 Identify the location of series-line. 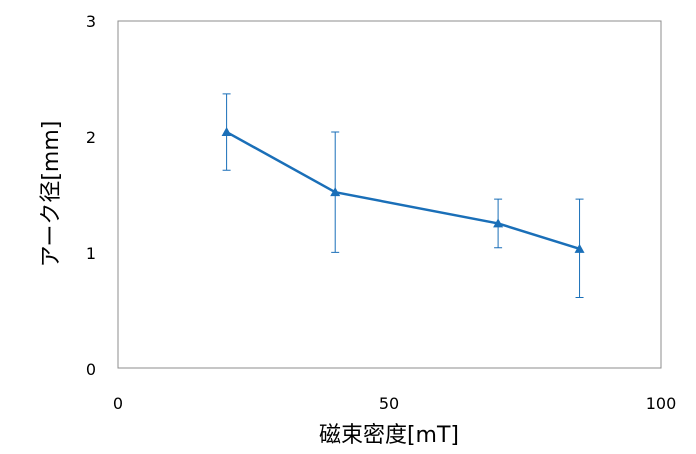
(402, 190).